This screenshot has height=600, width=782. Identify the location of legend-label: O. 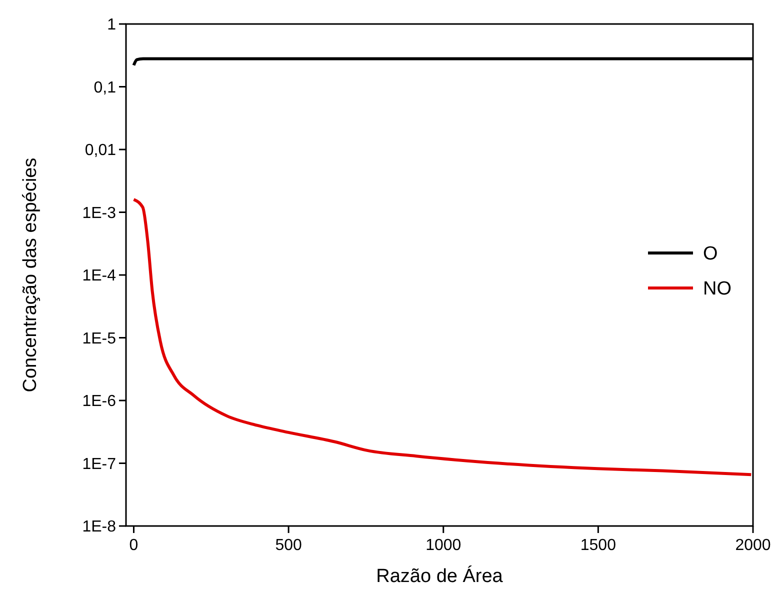
(710, 254).